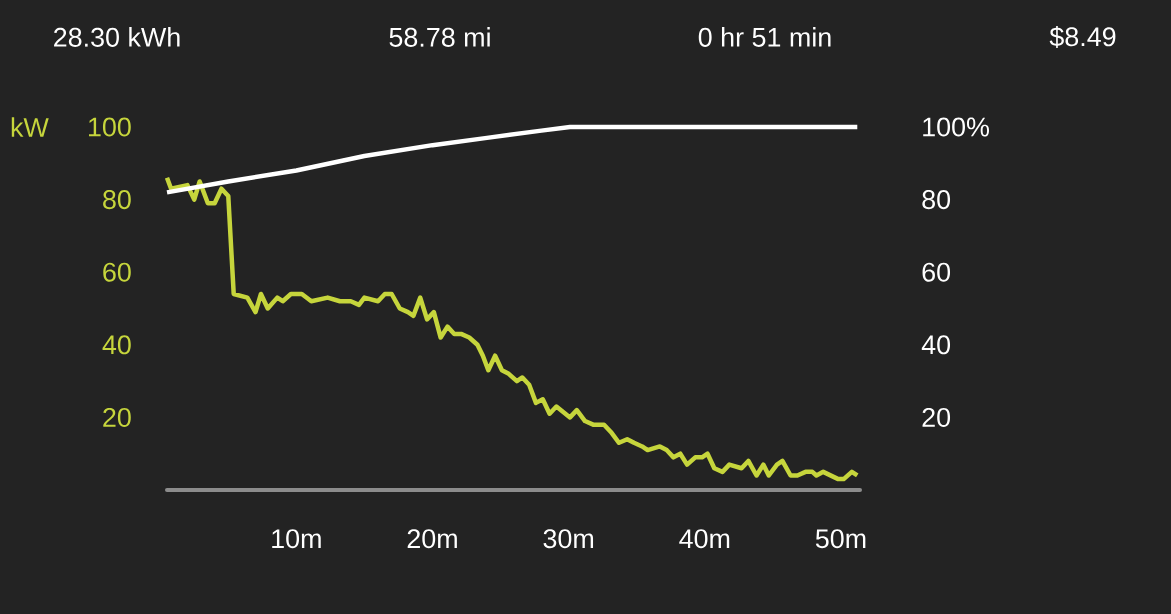 This screenshot has width=1171, height=614. I want to click on y2-tick-label: 20, so click(936, 417).